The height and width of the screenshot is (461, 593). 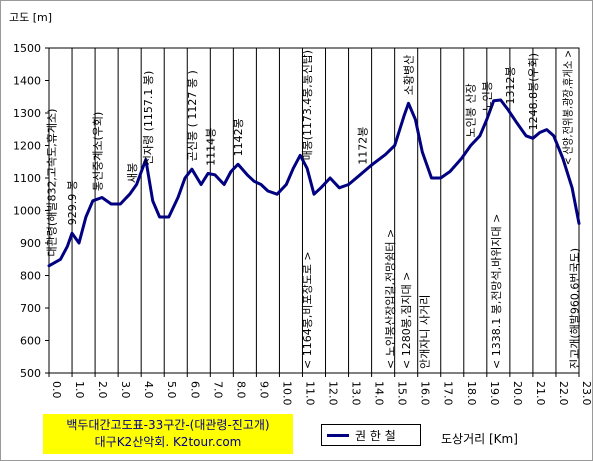 I want to click on x-tick-label: 6.0, so click(x=194, y=390).